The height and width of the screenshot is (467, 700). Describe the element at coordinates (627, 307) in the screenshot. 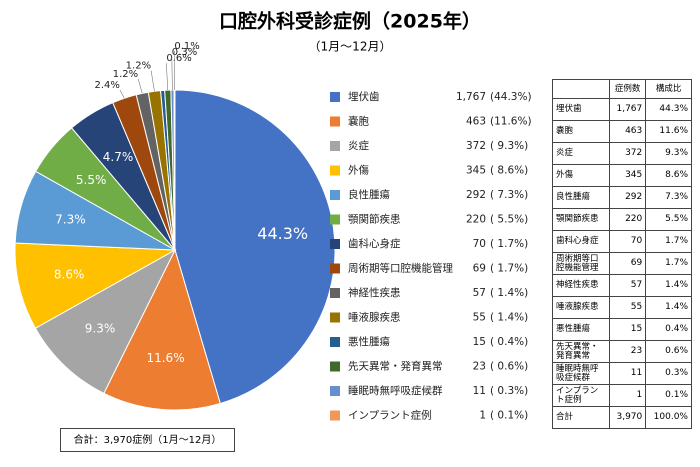

I see `table-cell: 55` at that location.